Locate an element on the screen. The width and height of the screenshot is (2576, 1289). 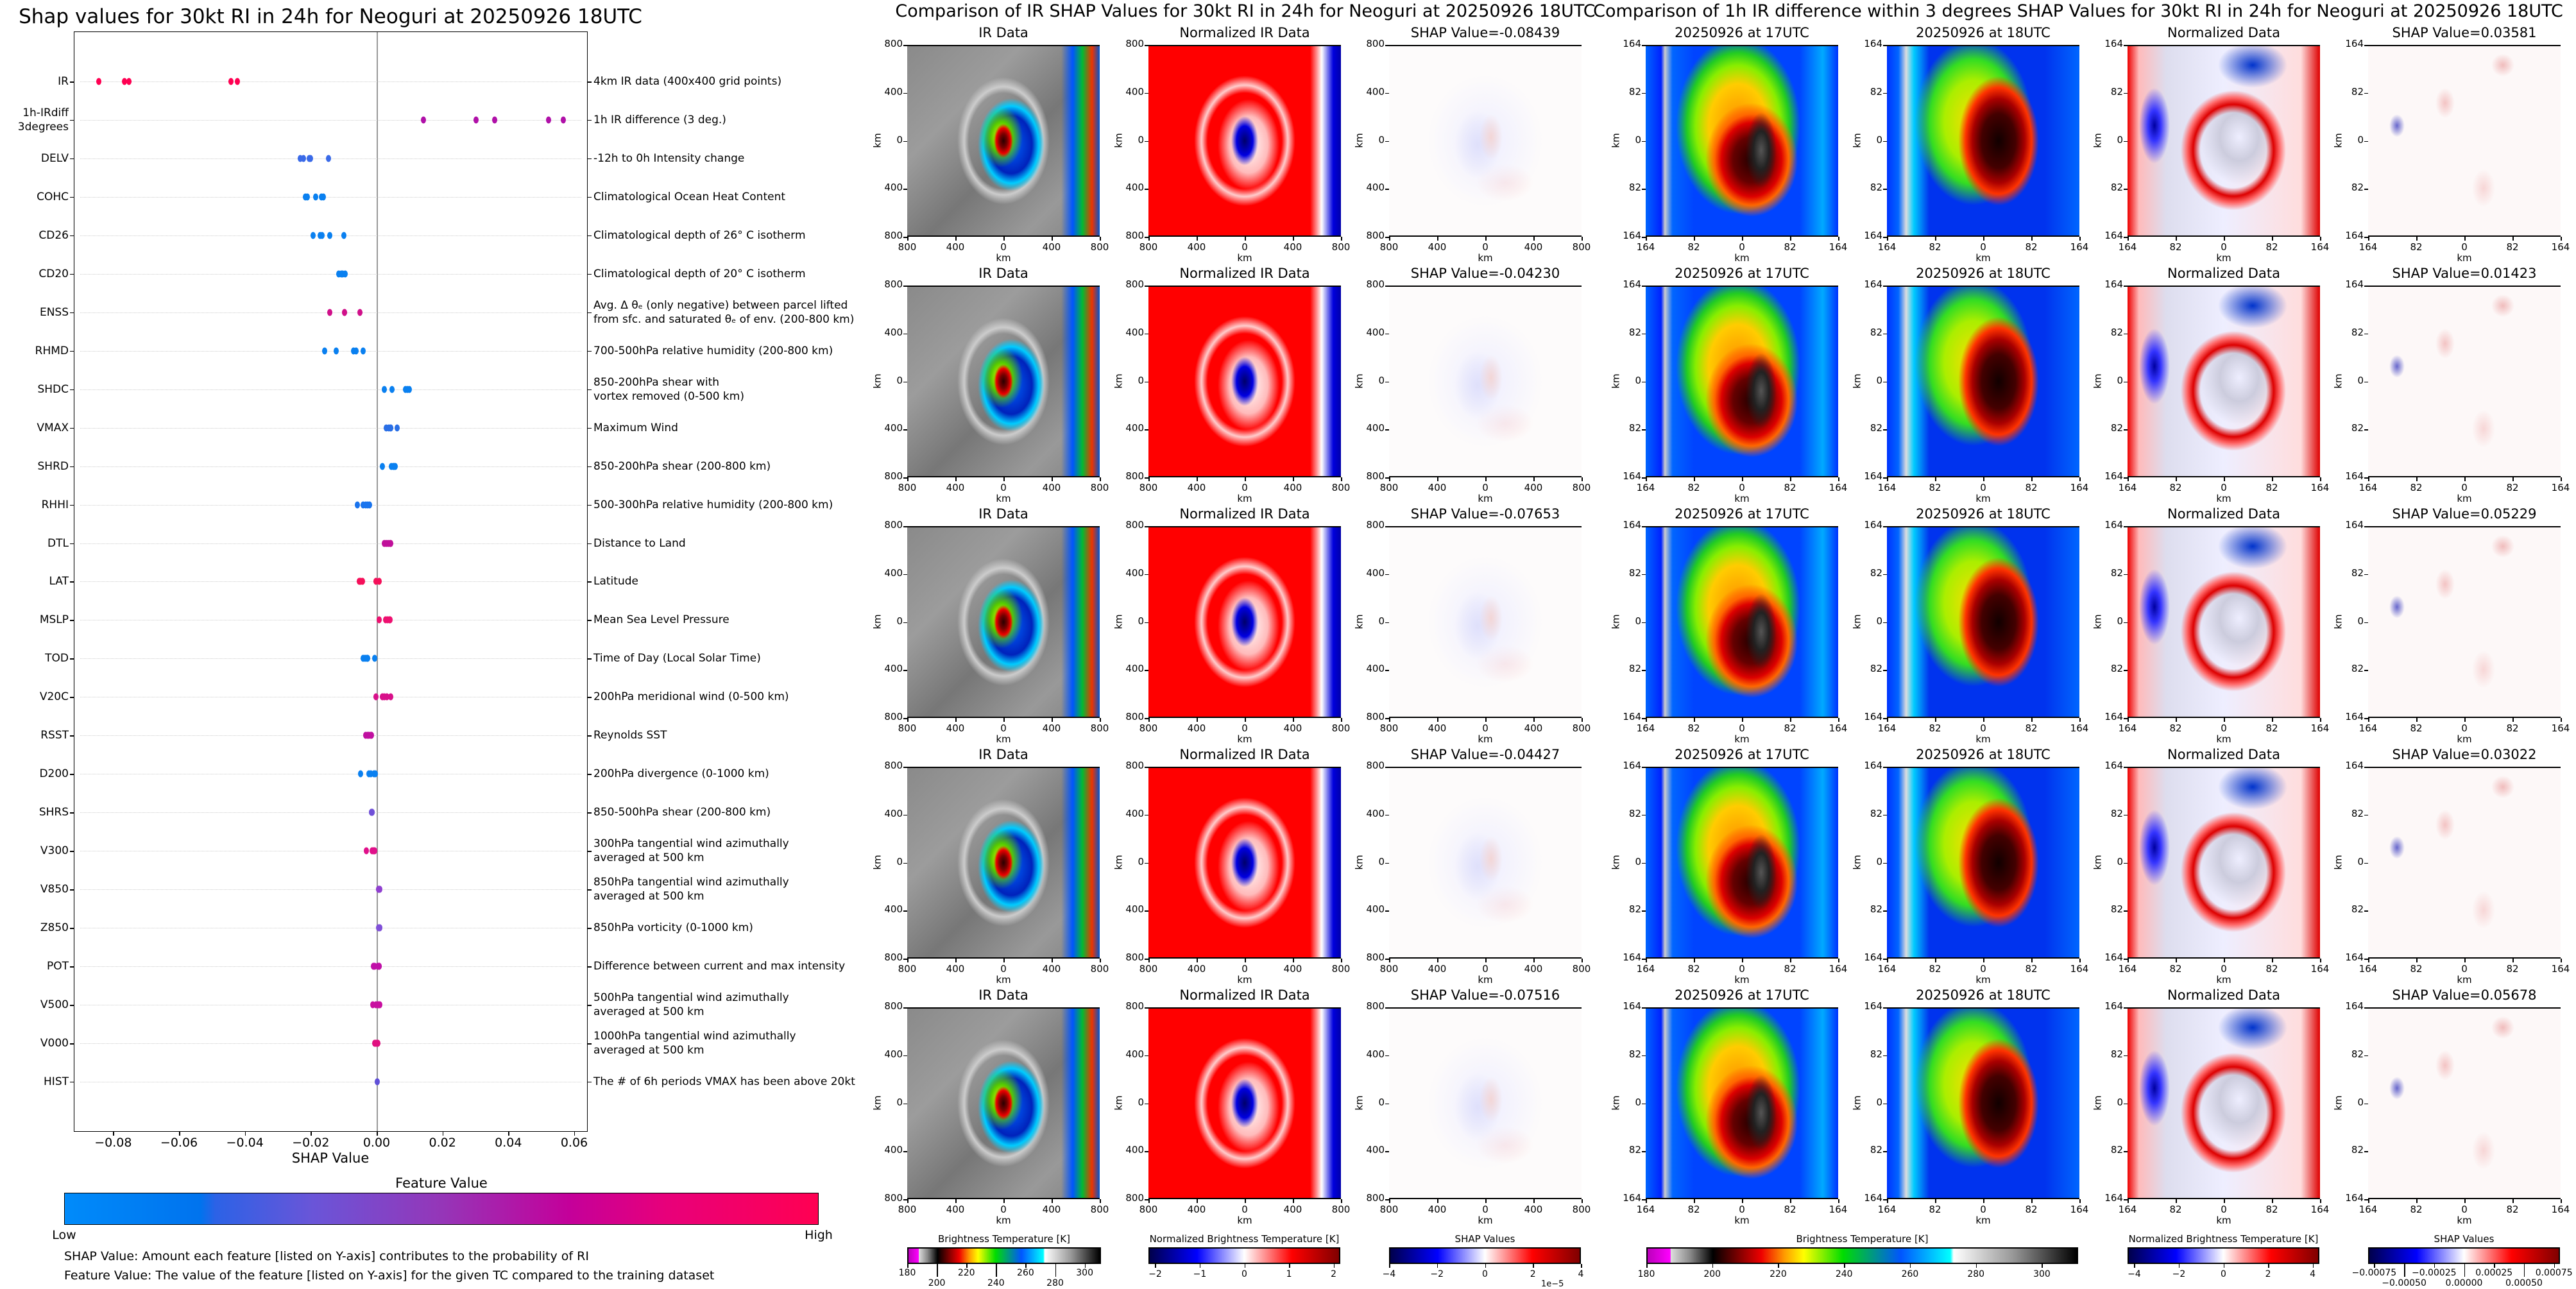
feature-label: COHC is located at coordinates (53, 196).